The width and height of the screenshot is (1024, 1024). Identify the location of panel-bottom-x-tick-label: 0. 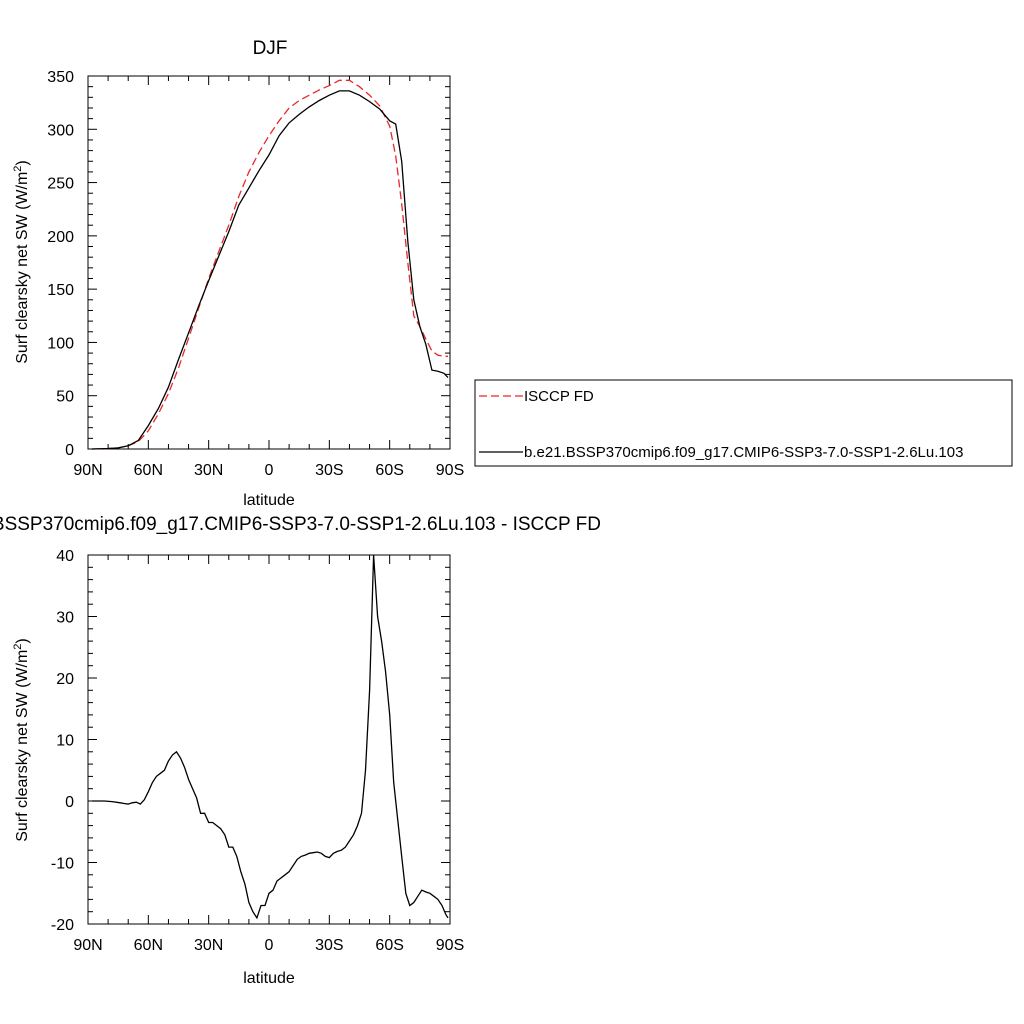
(269, 945).